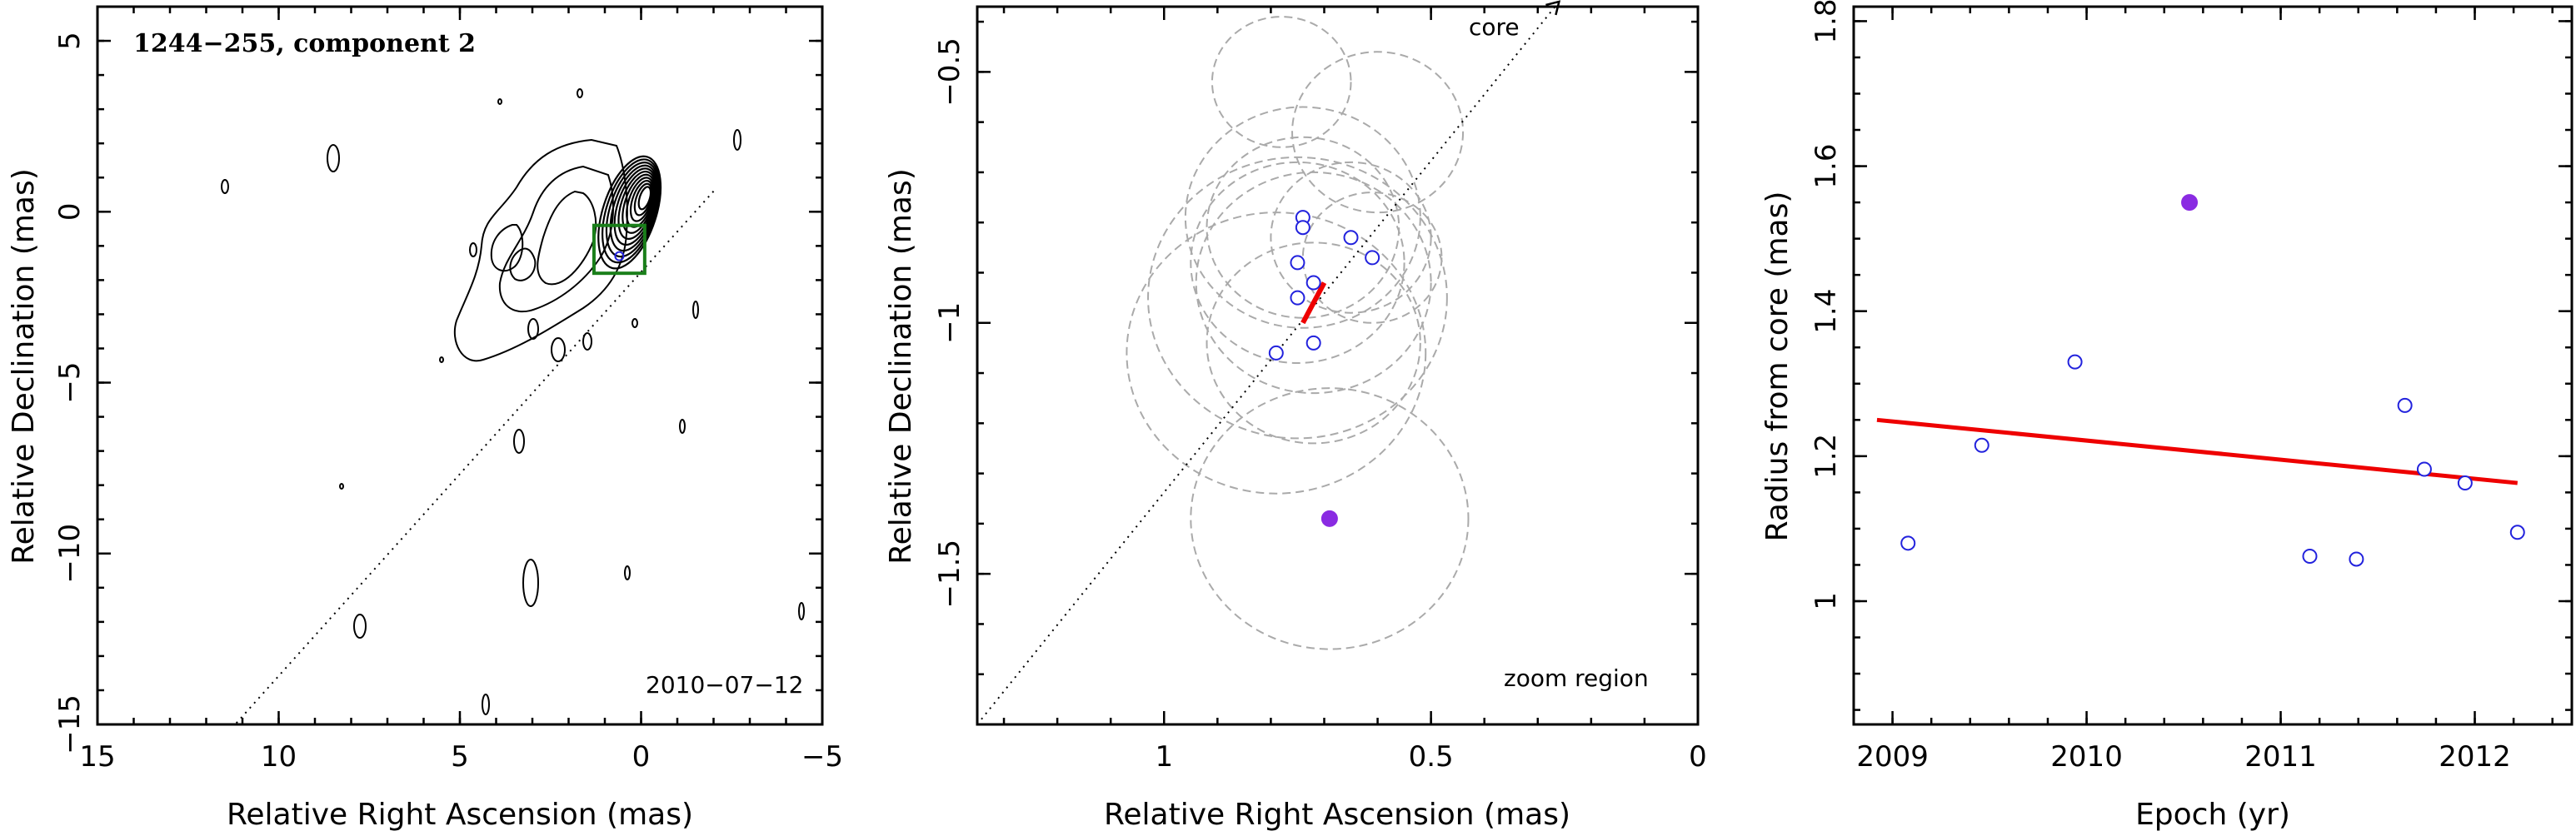 Image resolution: width=2576 pixels, height=836 pixels. What do you see at coordinates (70, 41) in the screenshot?
I see `y-tick-label: 5` at bounding box center [70, 41].